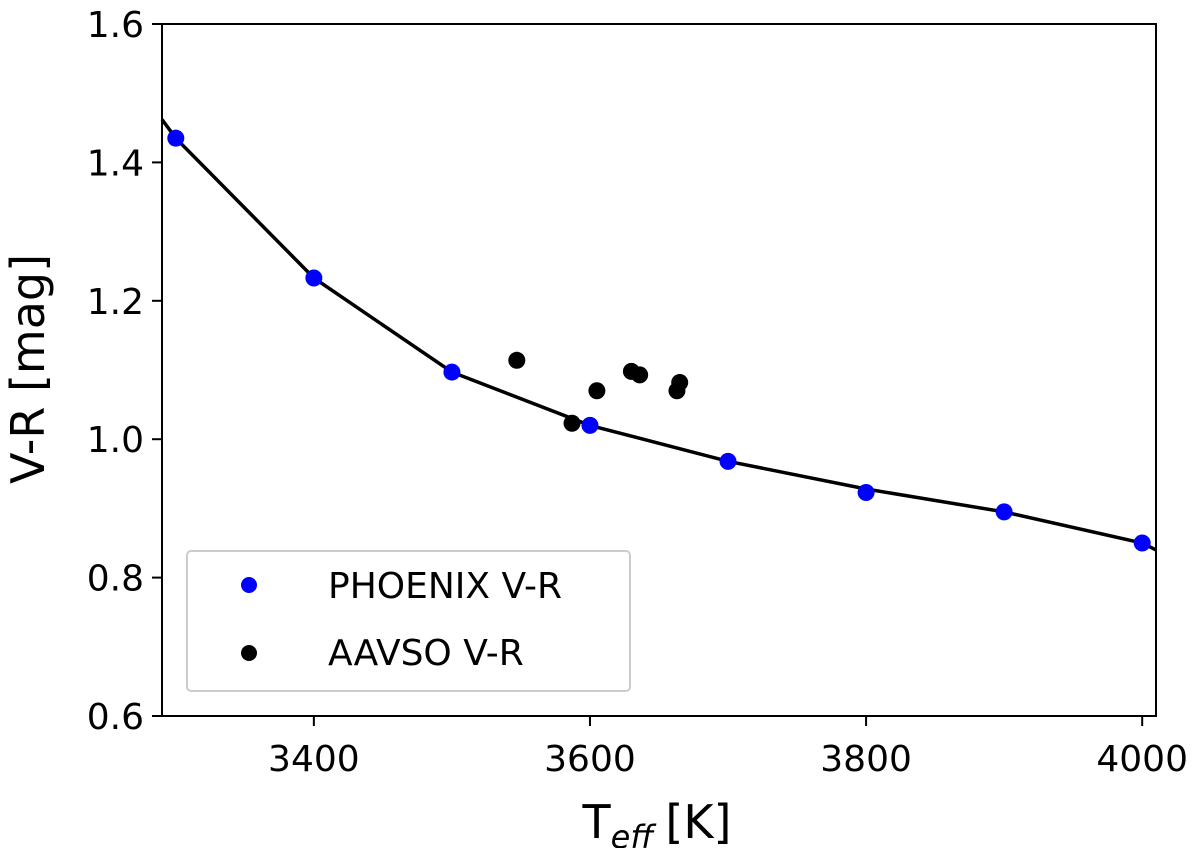  What do you see at coordinates (115, 25) in the screenshot?
I see `y-tick-label: 1.6` at bounding box center [115, 25].